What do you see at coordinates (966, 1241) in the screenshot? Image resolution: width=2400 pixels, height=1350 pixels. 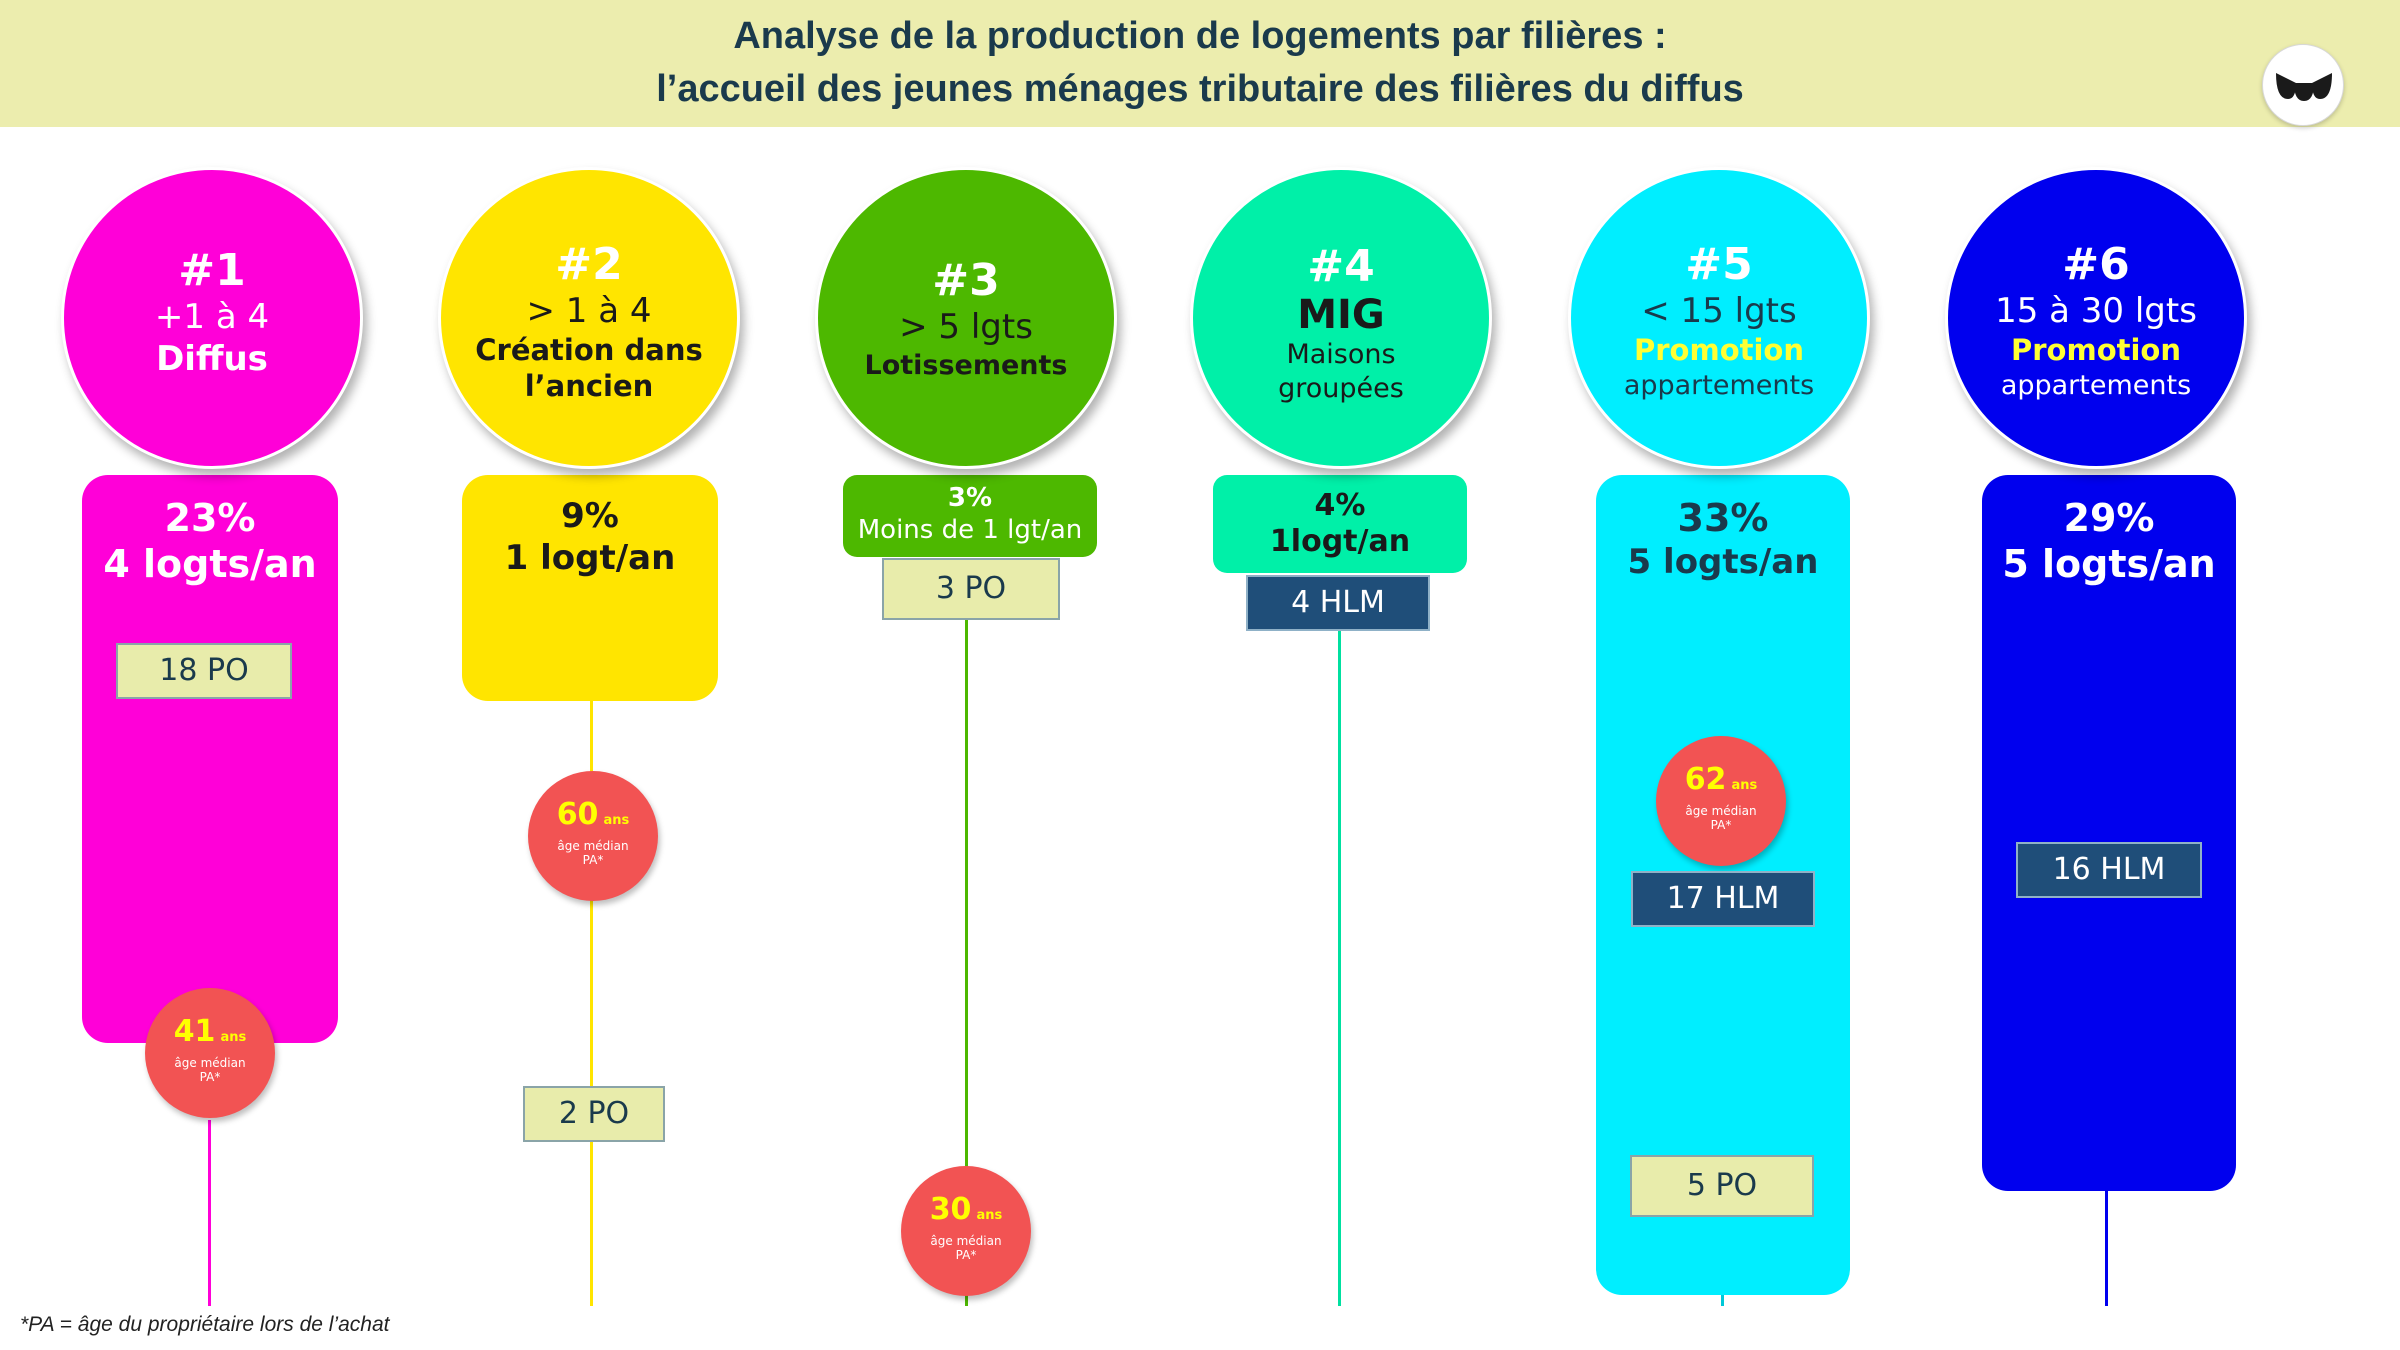 I see `col3-age-label: âge médian` at bounding box center [966, 1241].